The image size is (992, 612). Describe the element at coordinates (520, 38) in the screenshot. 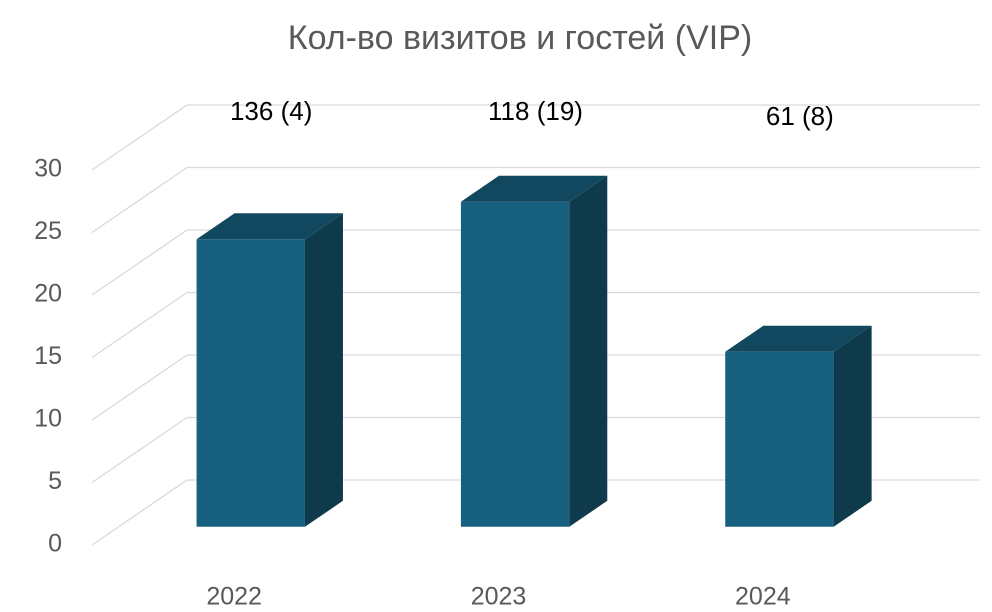

I see `chart-title: Кол-во визитов и гостей (VIP)` at that location.